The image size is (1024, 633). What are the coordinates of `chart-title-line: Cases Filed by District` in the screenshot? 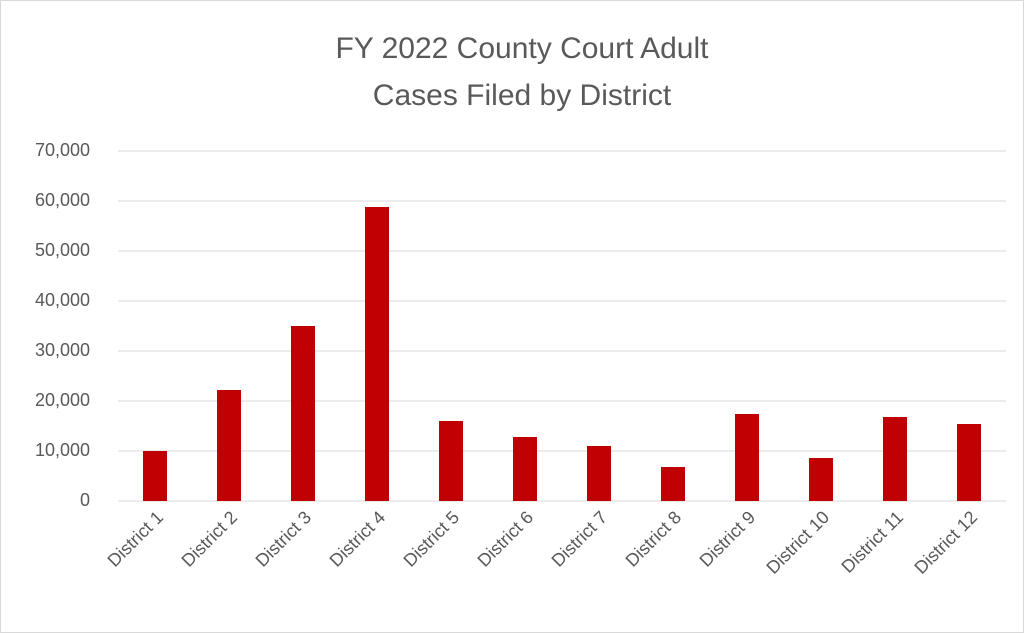 It's located at (522, 95).